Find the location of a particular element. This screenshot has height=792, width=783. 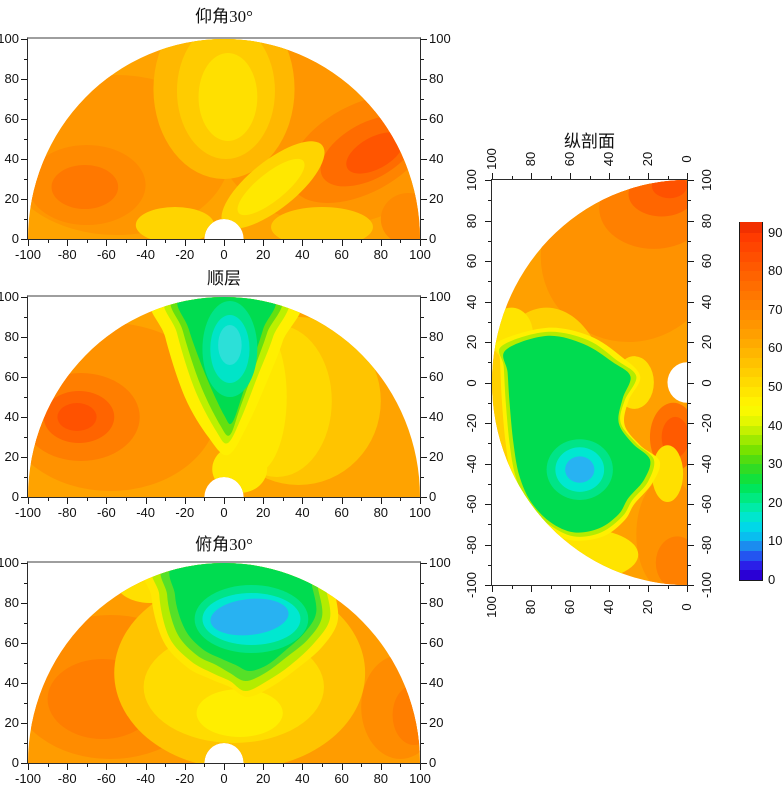

y-tick-label-left: 100 is located at coordinates (9, 38).